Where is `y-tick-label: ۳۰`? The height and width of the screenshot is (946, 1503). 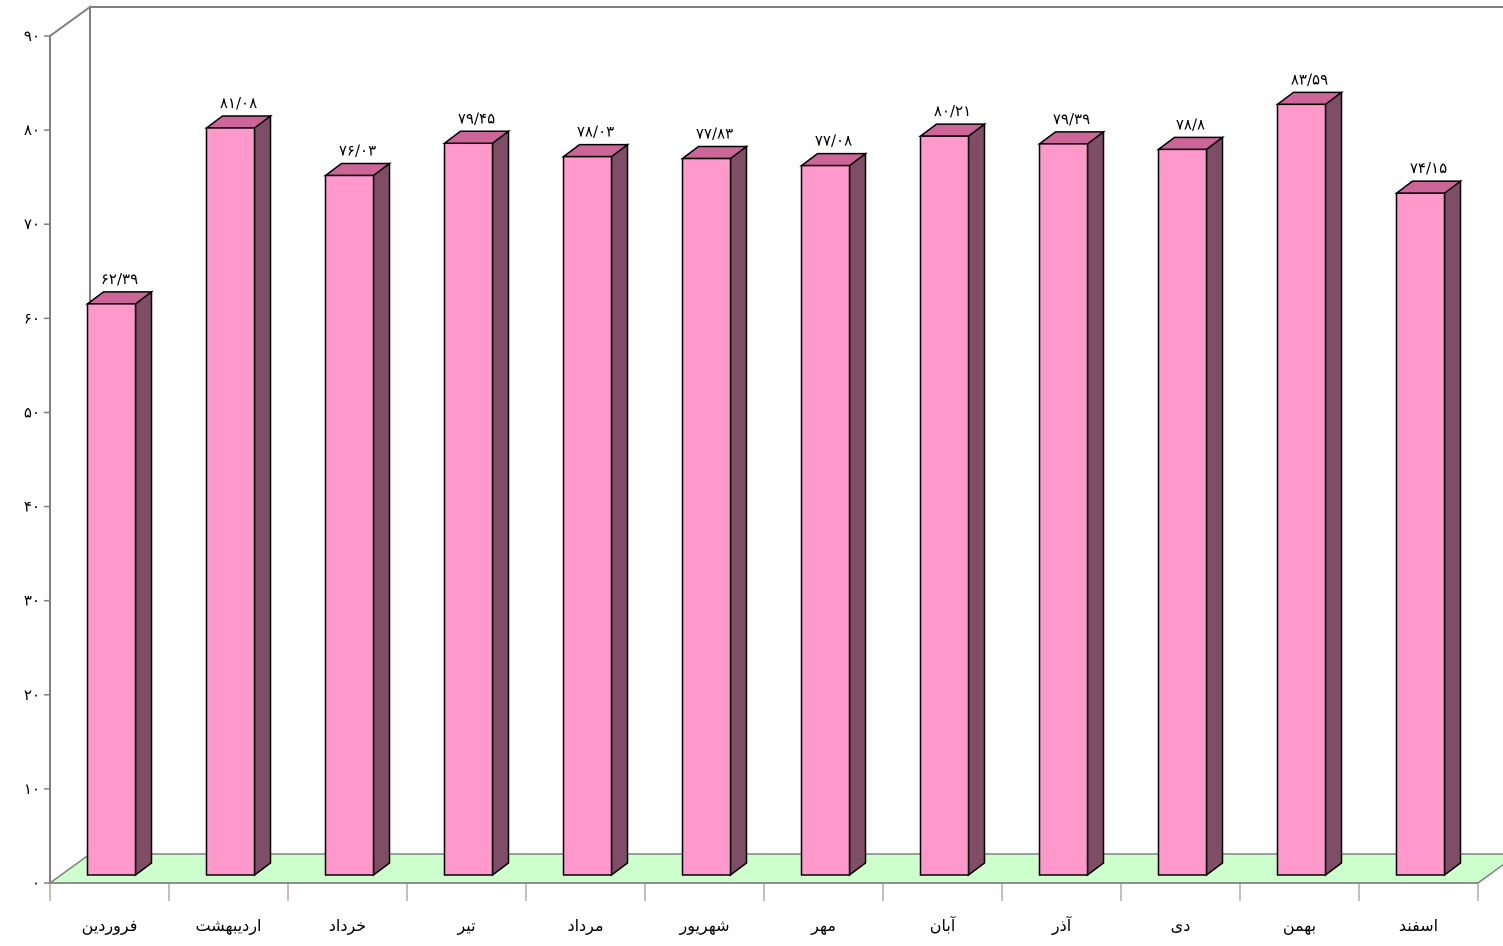 y-tick-label: ۳۰ is located at coordinates (32, 601).